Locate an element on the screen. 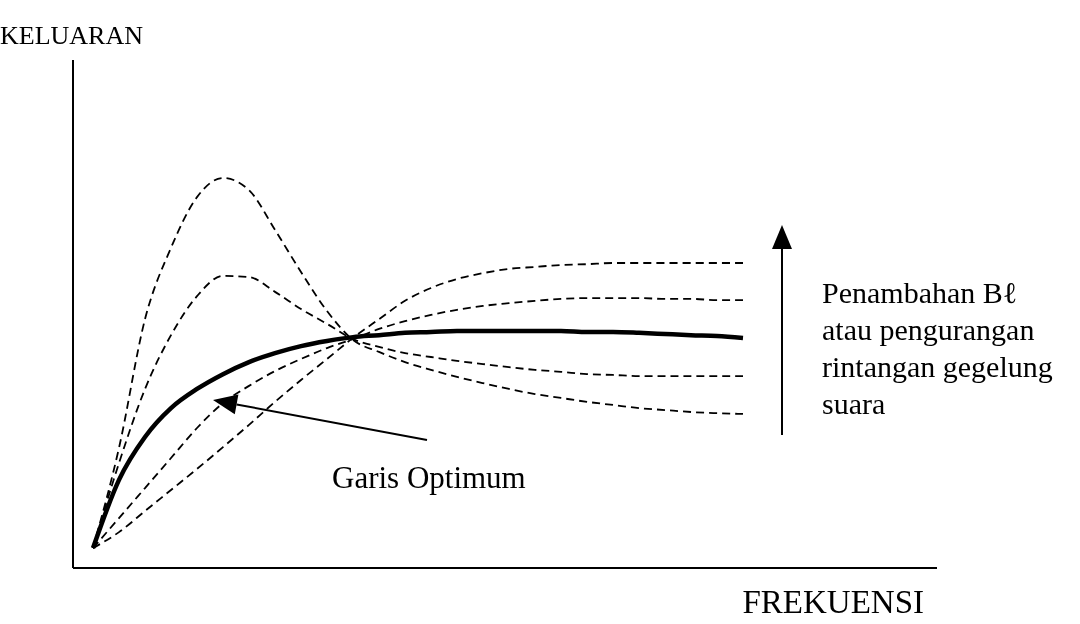 Image resolution: width=1080 pixels, height=624 pixels. y-axis-title: KELUARAN is located at coordinates (72, 35).